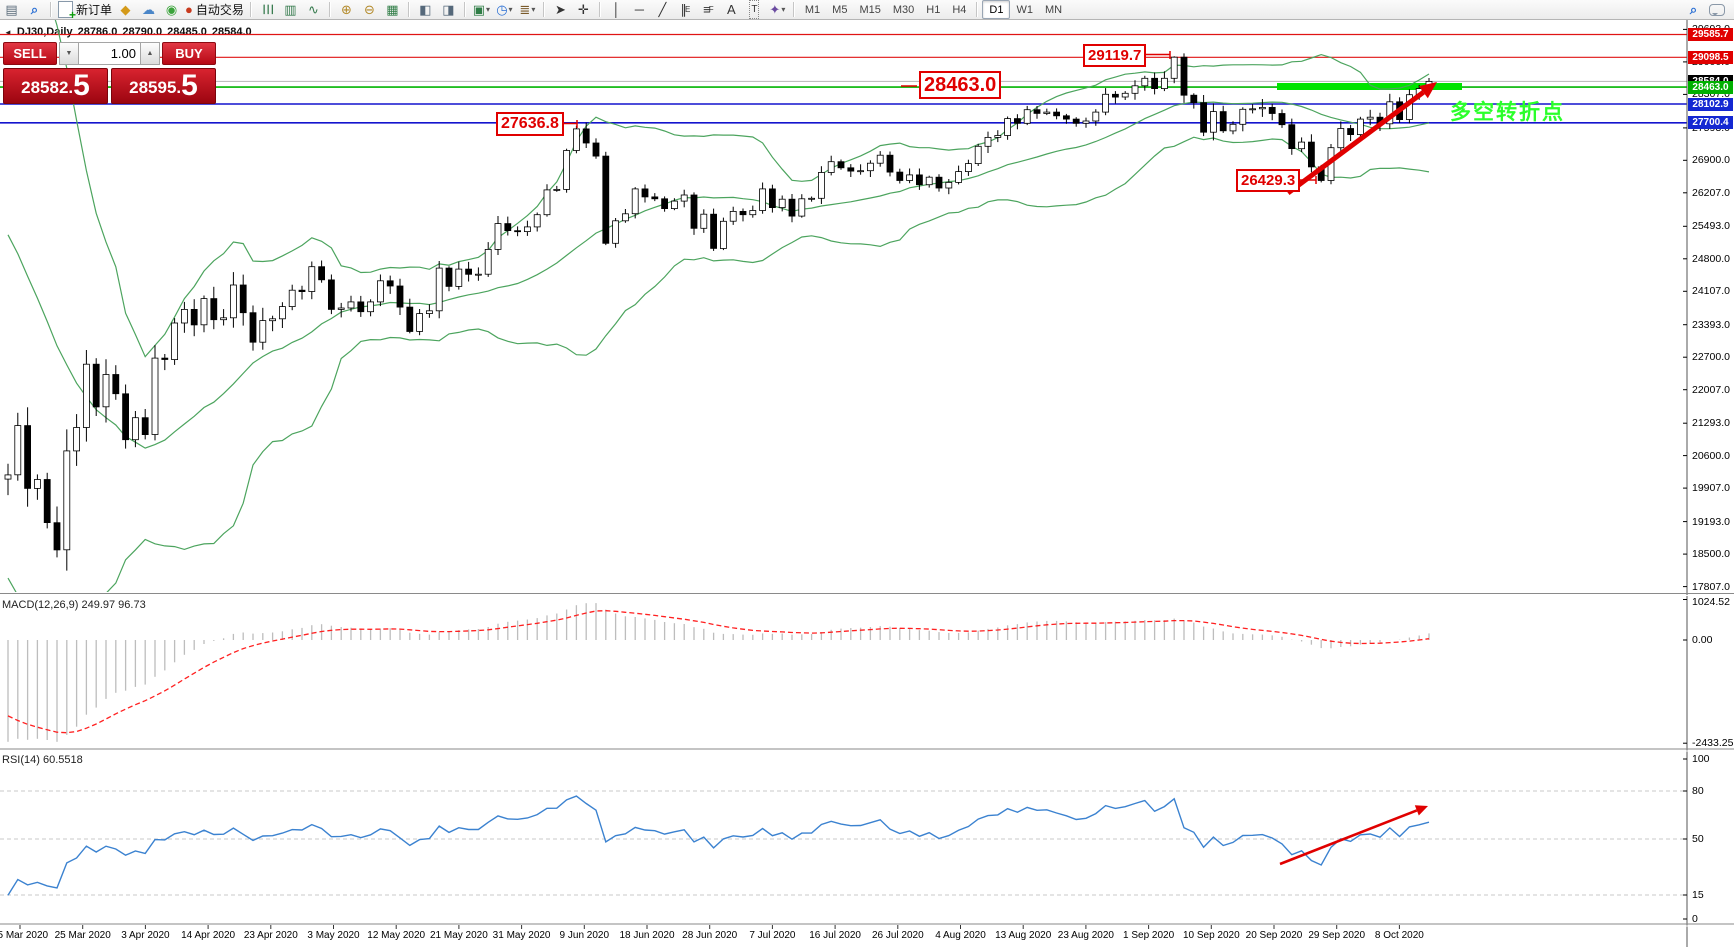 The image size is (1734, 947). Describe the element at coordinates (171, 9) in the screenshot. I see `signals-icon: ◉` at that location.